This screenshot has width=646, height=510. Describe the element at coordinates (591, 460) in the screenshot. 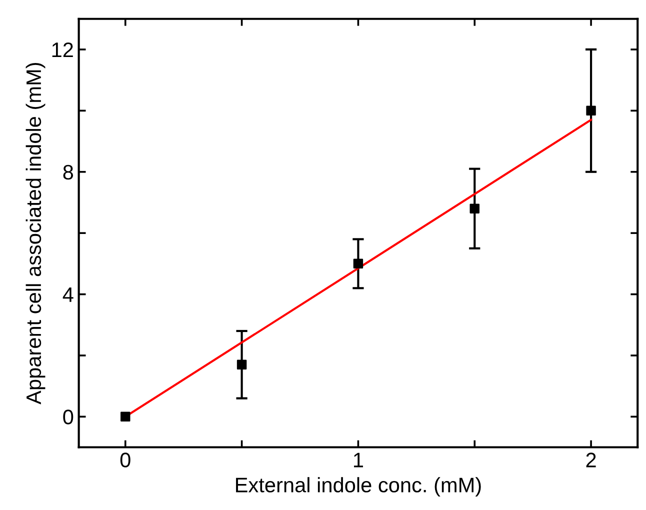

I see `x-tick-label: 2` at that location.